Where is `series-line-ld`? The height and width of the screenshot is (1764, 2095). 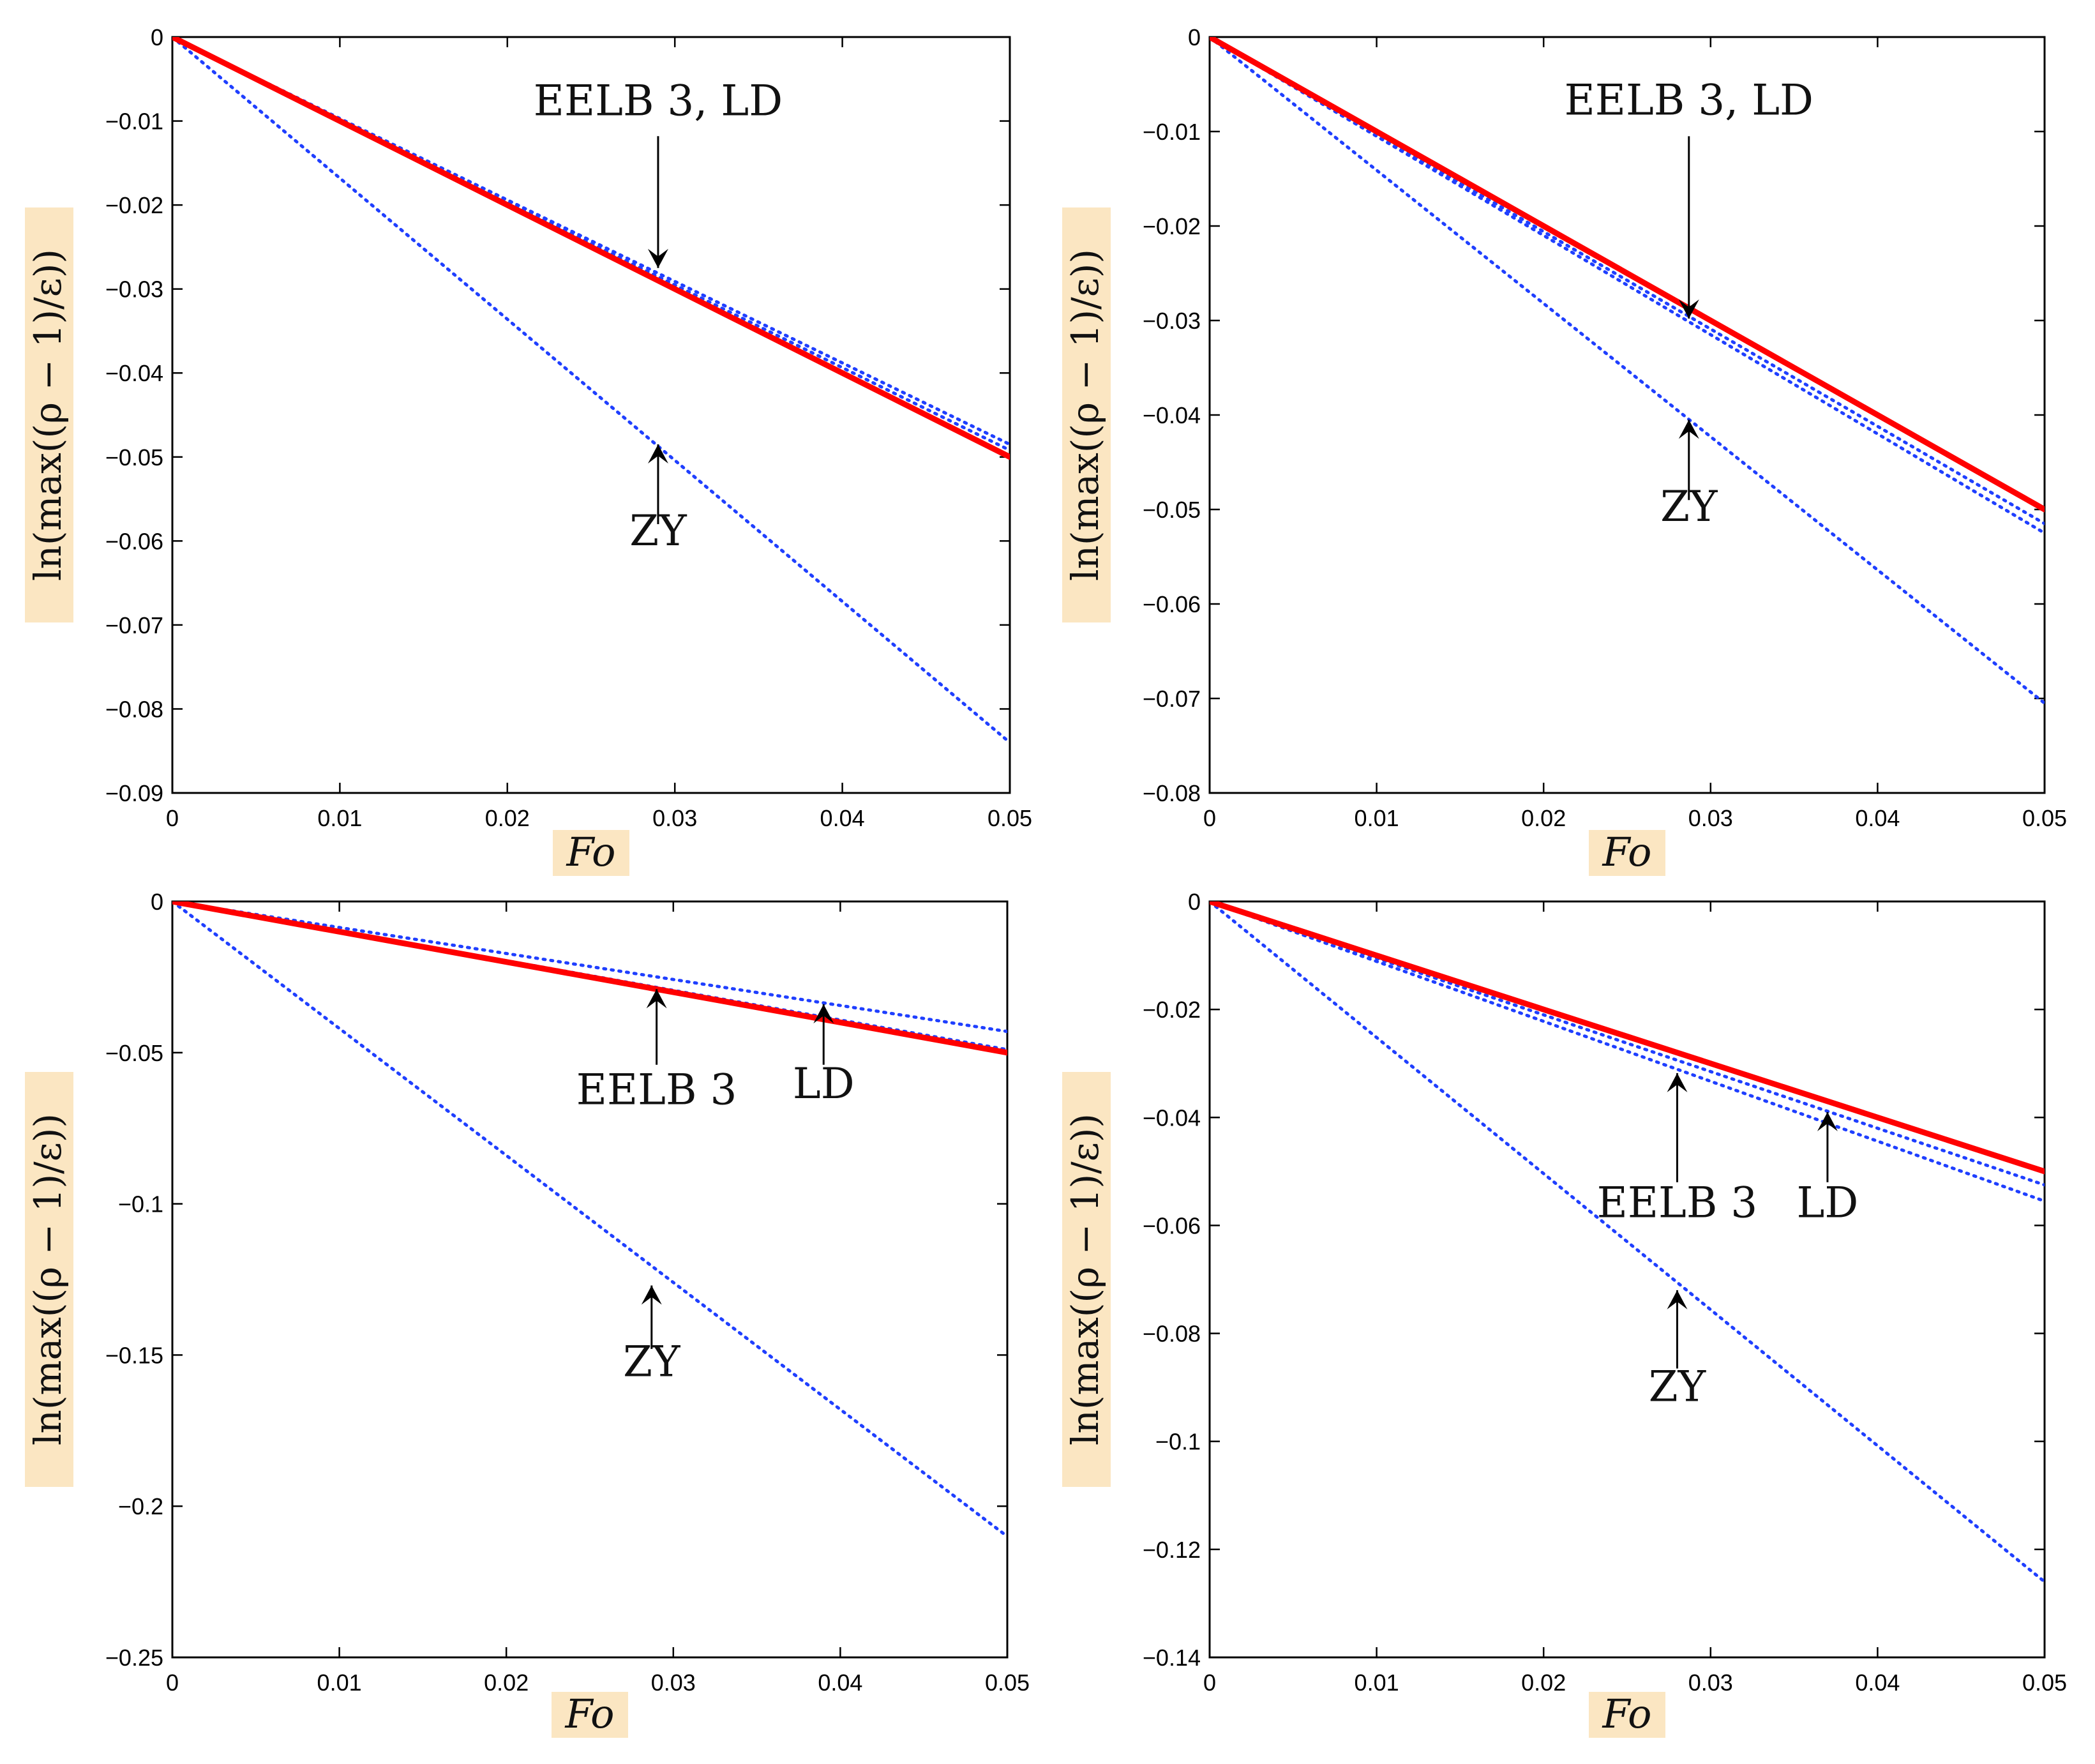
series-line-ld is located at coordinates (1627, 286).